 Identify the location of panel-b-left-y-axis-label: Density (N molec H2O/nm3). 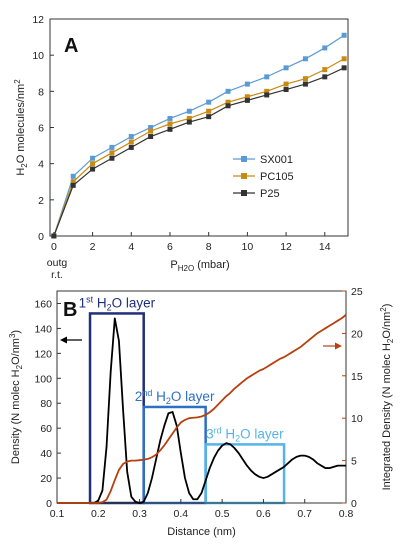
(16, 397).